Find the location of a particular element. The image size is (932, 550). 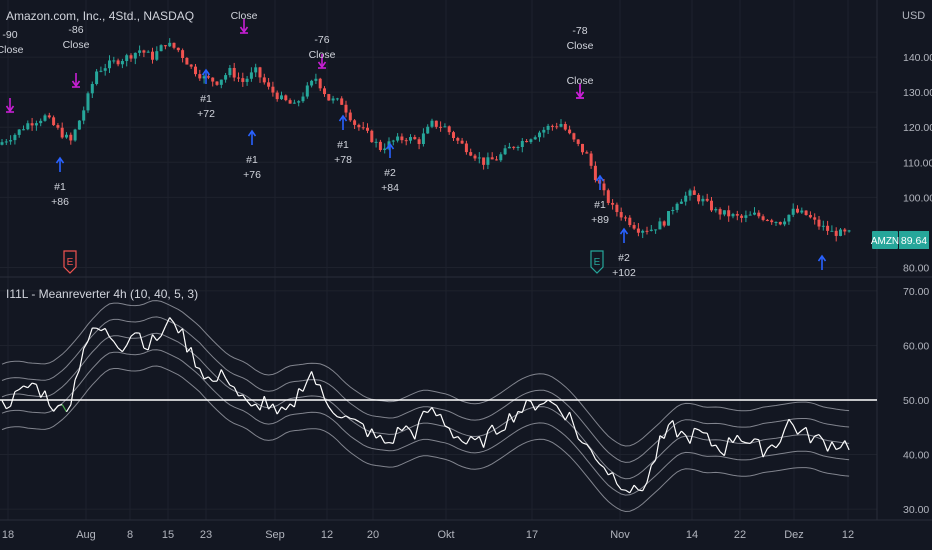

signal-label: -86 is located at coordinates (75, 30).